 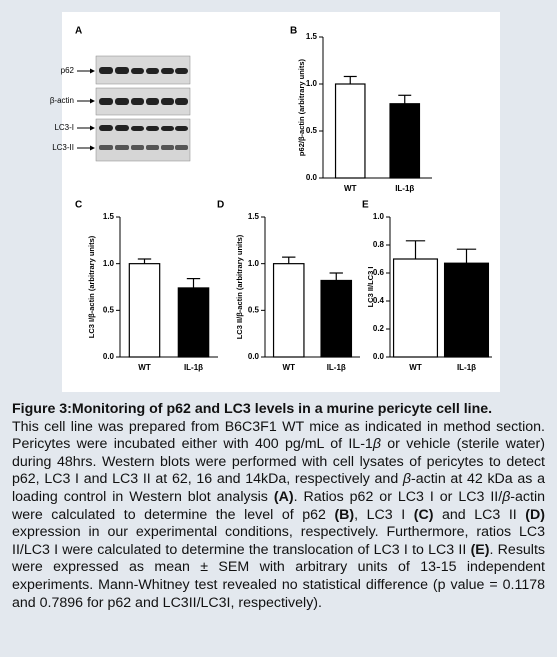 What do you see at coordinates (384, 514) in the screenshot?
I see `caption-text: , LC3 I` at bounding box center [384, 514].